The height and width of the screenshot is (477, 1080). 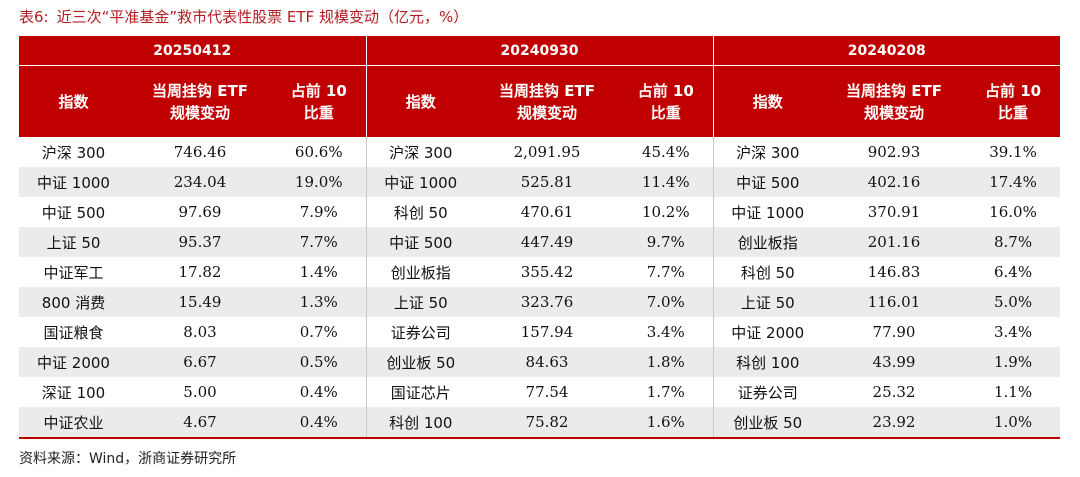 I want to click on size-change-cell: 402.16, so click(x=894, y=182).